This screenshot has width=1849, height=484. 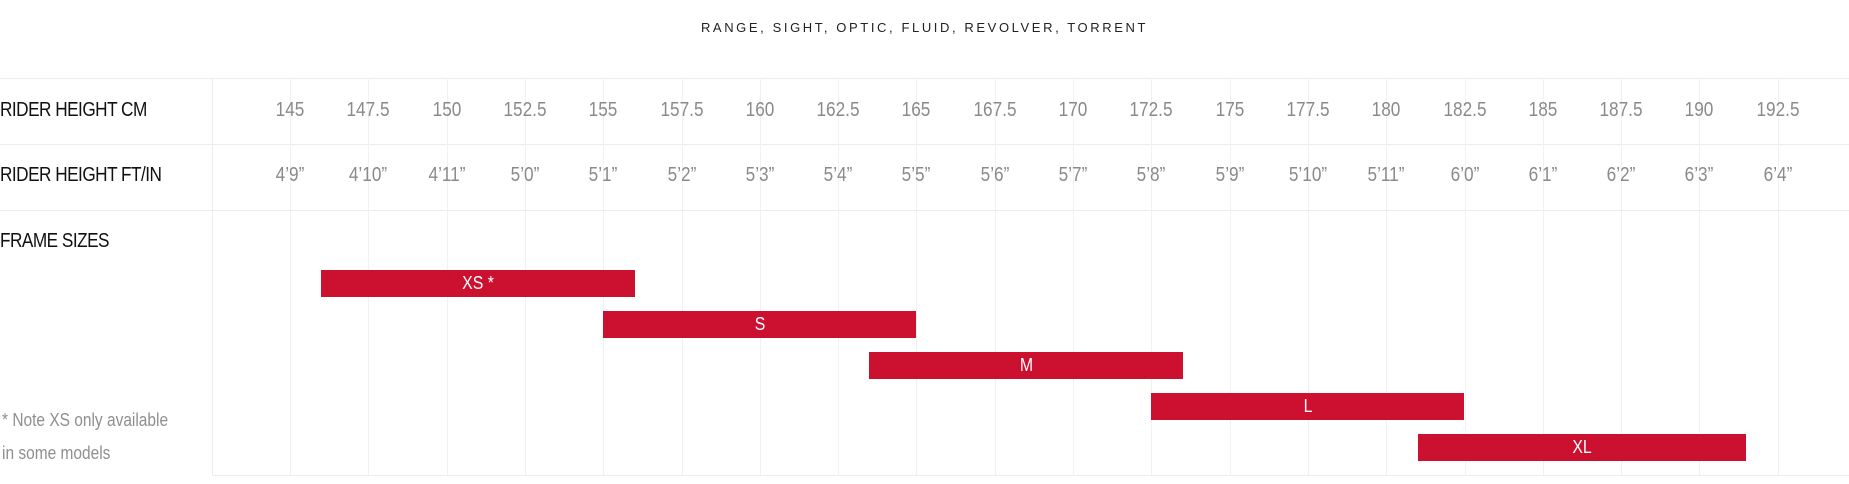 I want to click on frame-size-label: XS *, so click(x=478, y=283).